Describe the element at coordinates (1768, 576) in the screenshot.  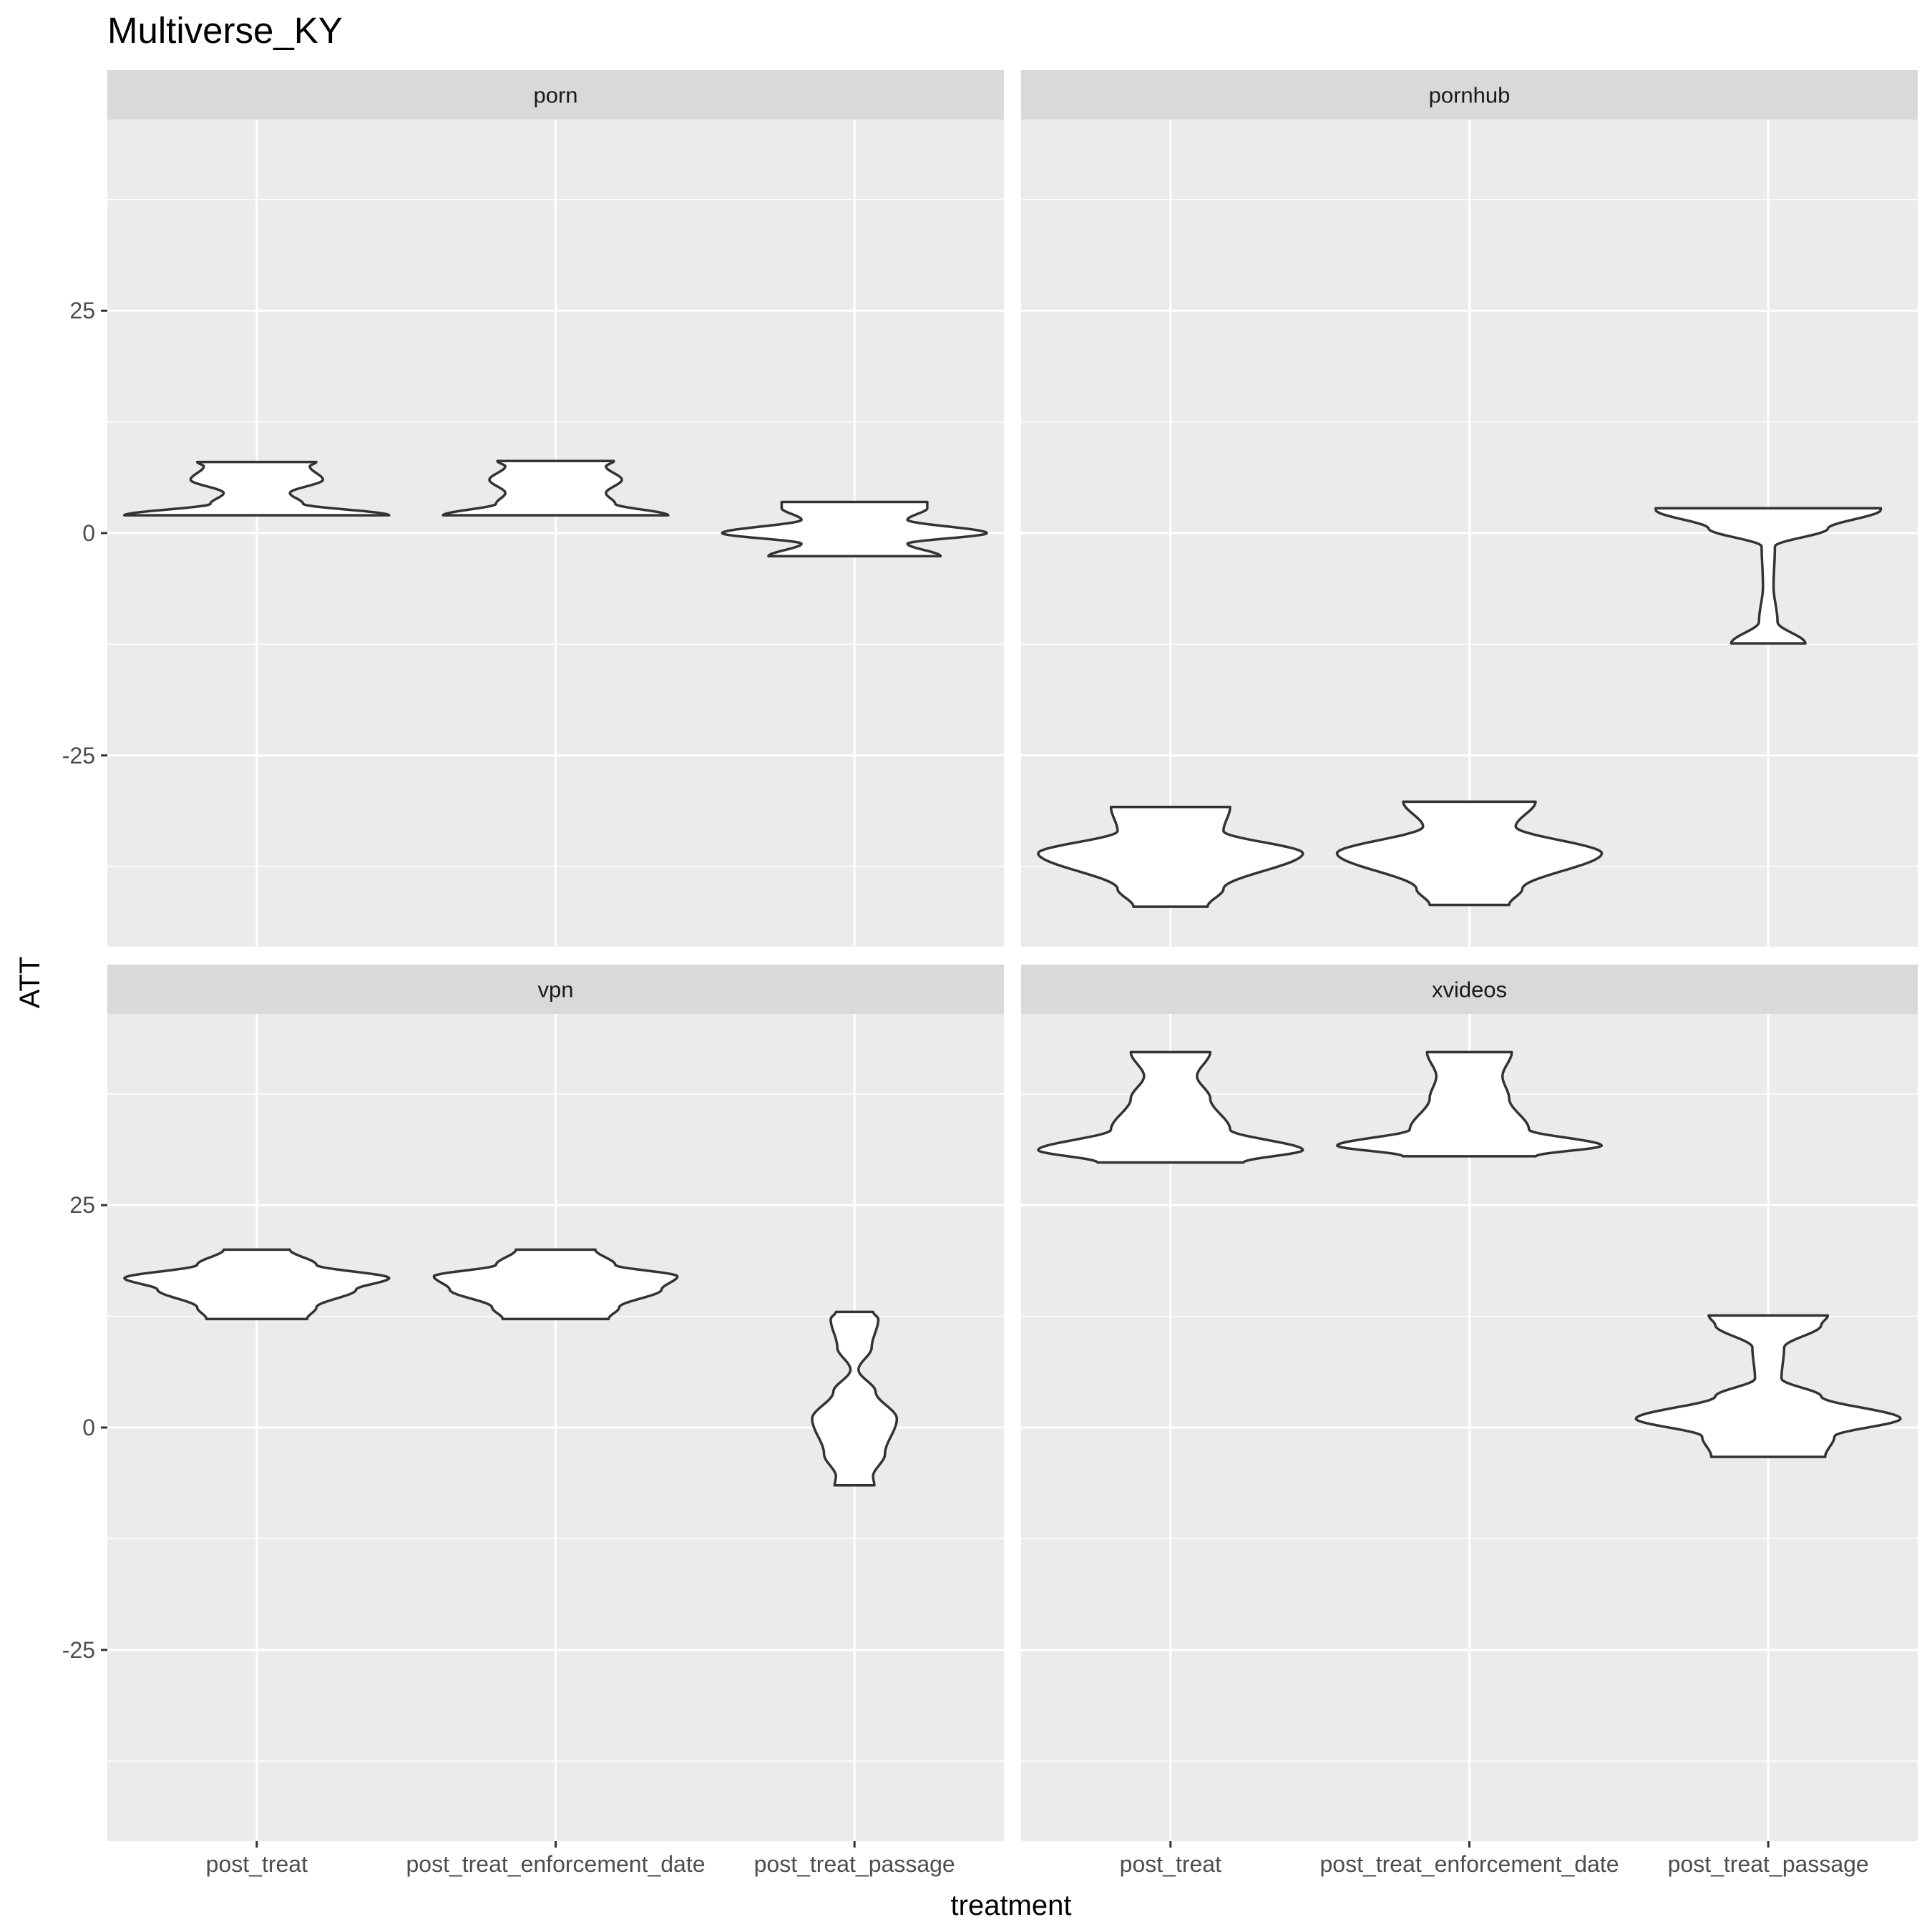
I see `violin-pornhub-post_treat_passage` at that location.